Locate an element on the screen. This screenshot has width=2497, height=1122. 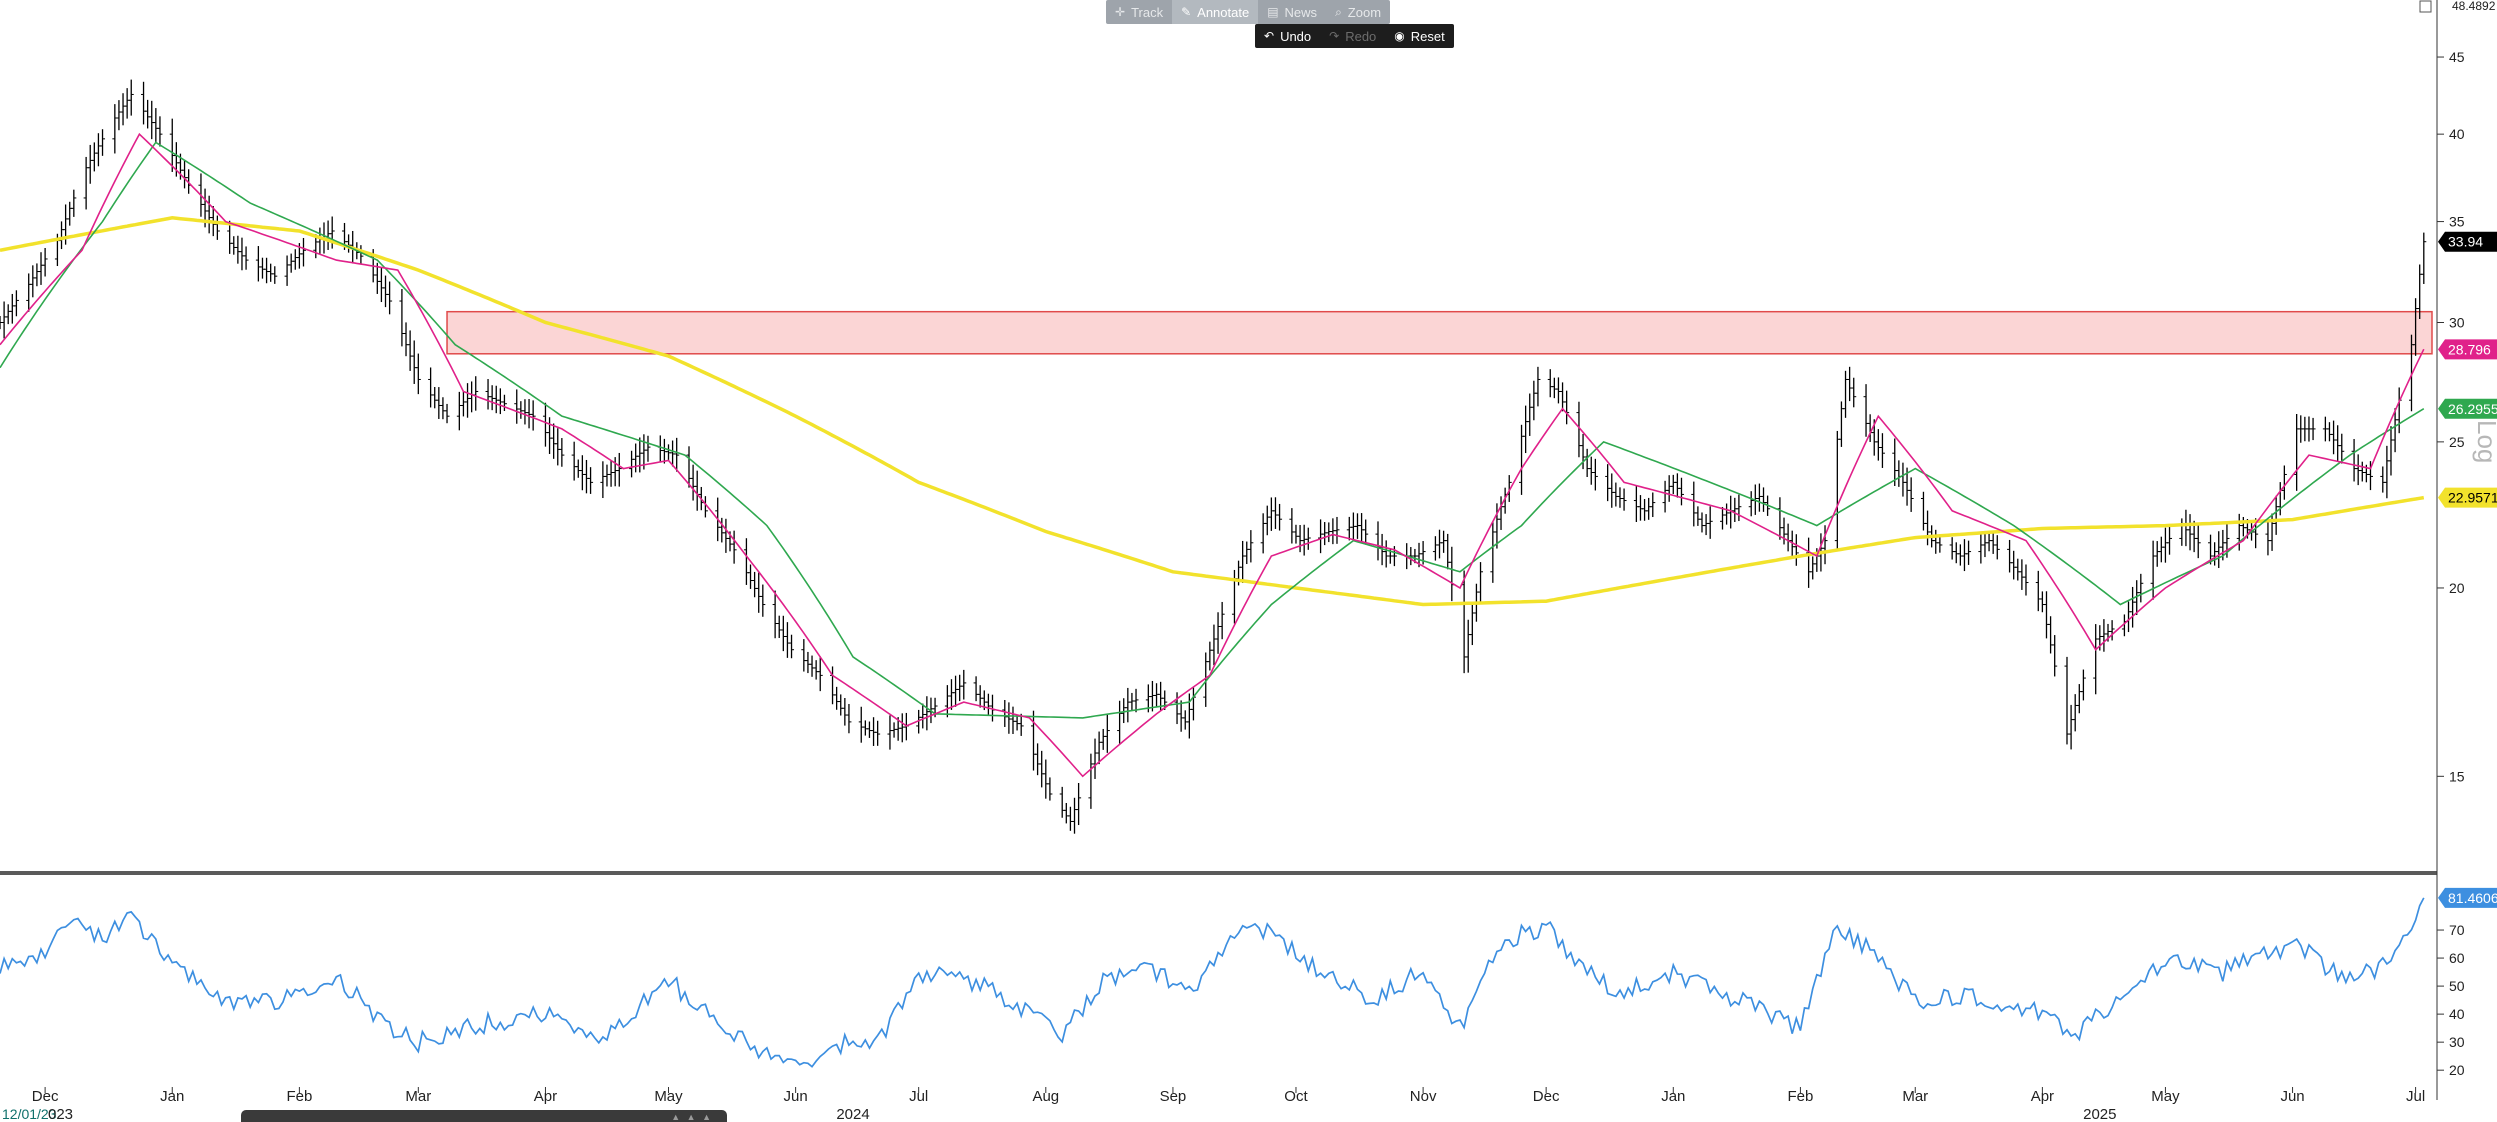
price-value-label: 28.796 is located at coordinates (2469, 349).